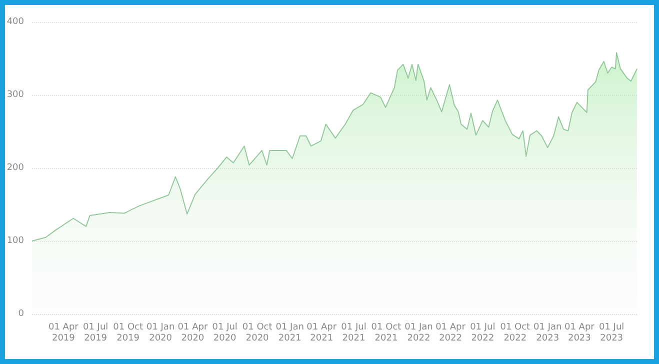 This screenshot has height=364, width=659. What do you see at coordinates (353, 333) in the screenshot?
I see `x-tick-label: 01 Jul 2021` at bounding box center [353, 333].